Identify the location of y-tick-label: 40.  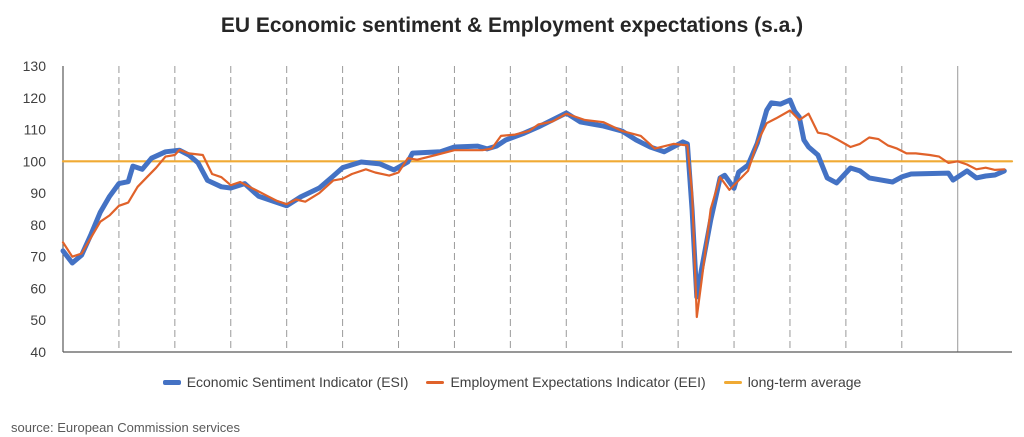
(38, 352).